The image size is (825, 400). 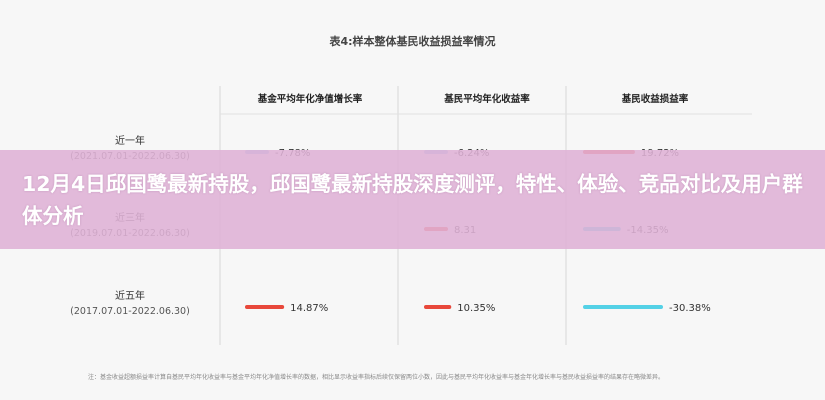 I want to click on chart-title: 表4:样本整体基民收益损益率情况, so click(x=412, y=41).